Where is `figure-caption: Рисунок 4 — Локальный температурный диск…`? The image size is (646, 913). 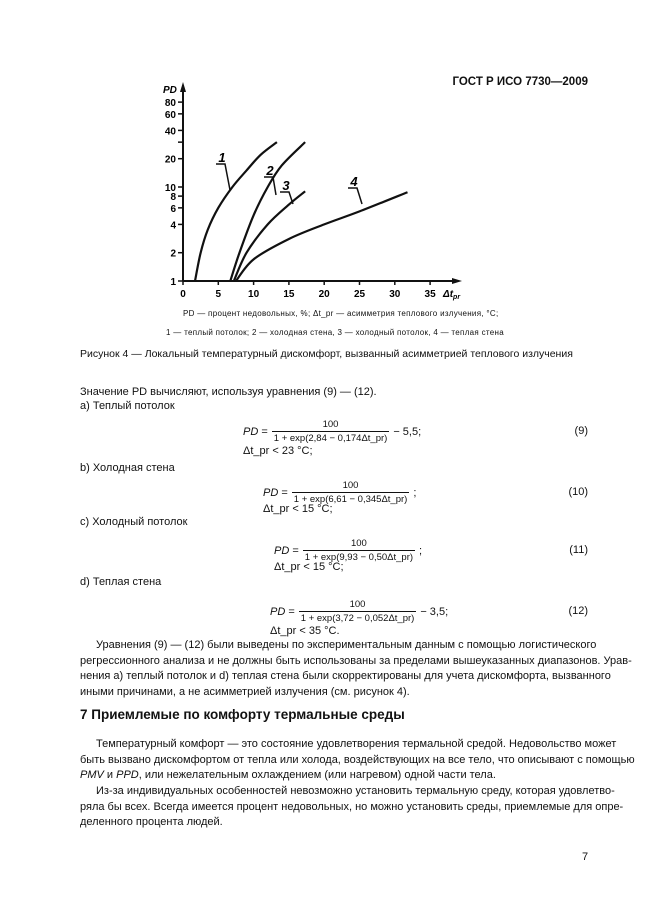
figure-caption: Рисунок 4 — Локальный температурный диск… is located at coordinates (326, 354).